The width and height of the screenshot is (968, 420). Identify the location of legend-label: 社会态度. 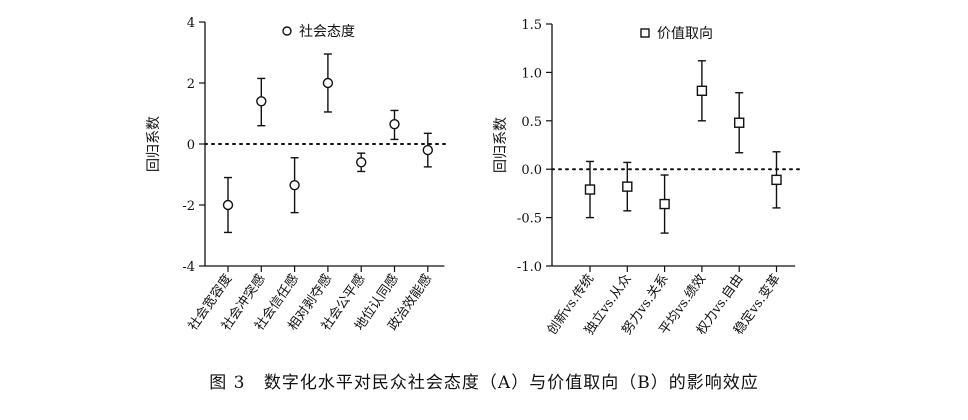
(327, 32).